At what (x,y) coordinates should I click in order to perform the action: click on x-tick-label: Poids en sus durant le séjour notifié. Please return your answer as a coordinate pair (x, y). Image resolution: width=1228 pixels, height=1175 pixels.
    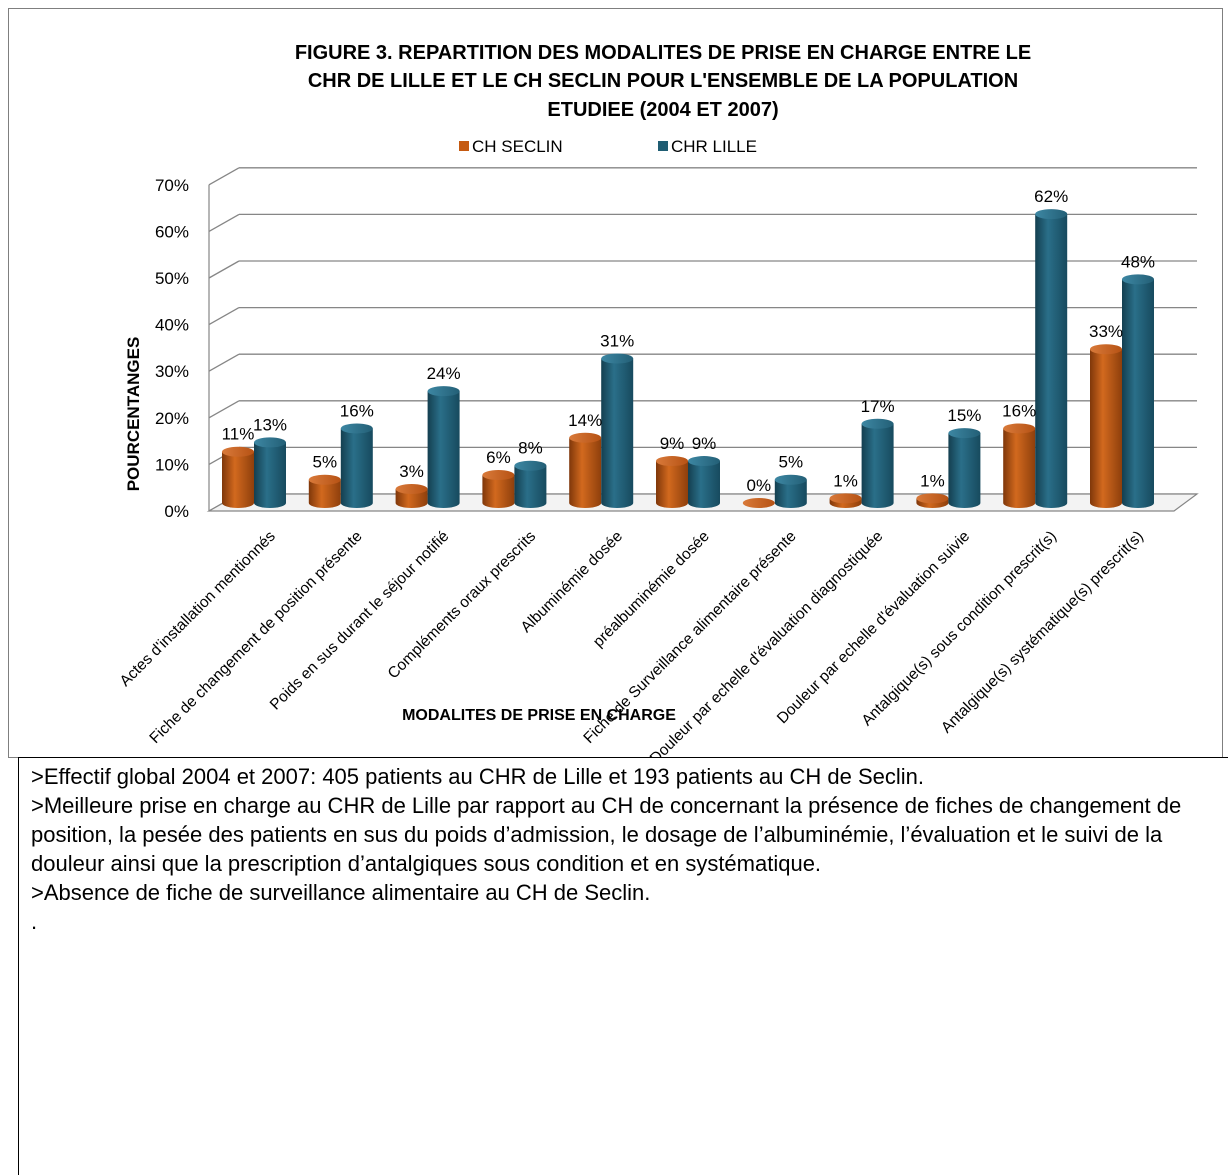
    Looking at the image, I should click on (360, 621).